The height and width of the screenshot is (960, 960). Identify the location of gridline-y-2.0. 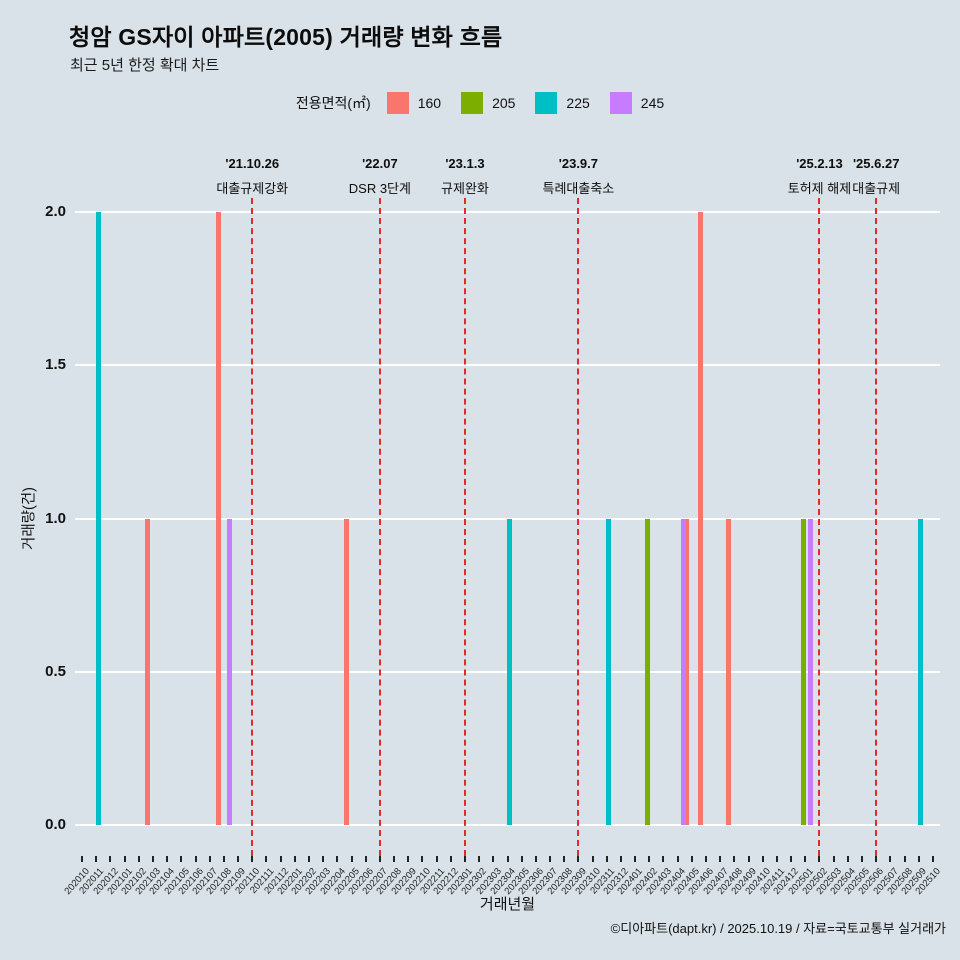
(507, 212).